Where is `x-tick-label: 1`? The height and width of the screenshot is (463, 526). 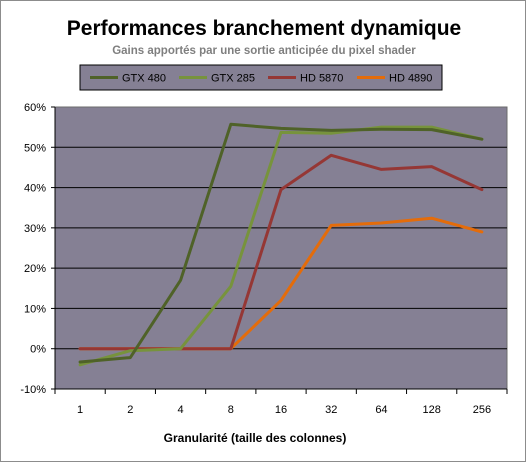 x-tick-label: 1 is located at coordinates (80, 410).